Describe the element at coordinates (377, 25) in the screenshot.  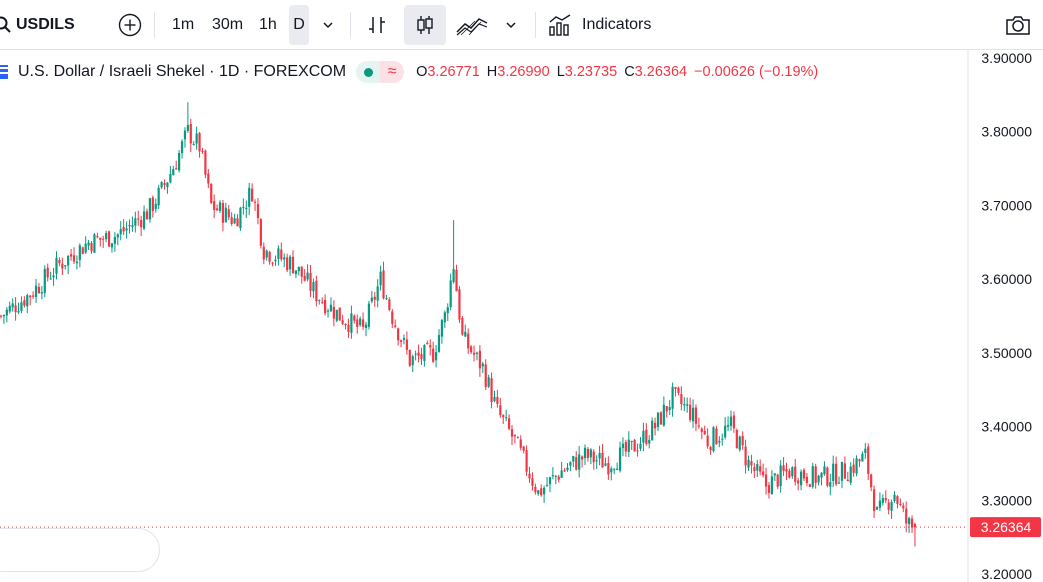
I see `bar-chart-button` at that location.